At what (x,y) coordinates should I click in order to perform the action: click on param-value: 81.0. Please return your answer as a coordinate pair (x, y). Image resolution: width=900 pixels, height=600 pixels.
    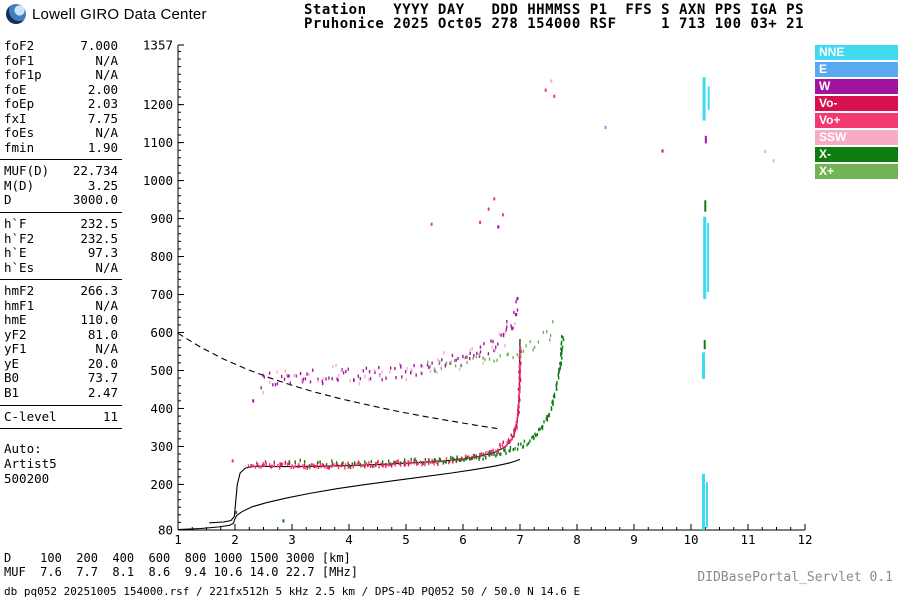
    Looking at the image, I should click on (102, 334).